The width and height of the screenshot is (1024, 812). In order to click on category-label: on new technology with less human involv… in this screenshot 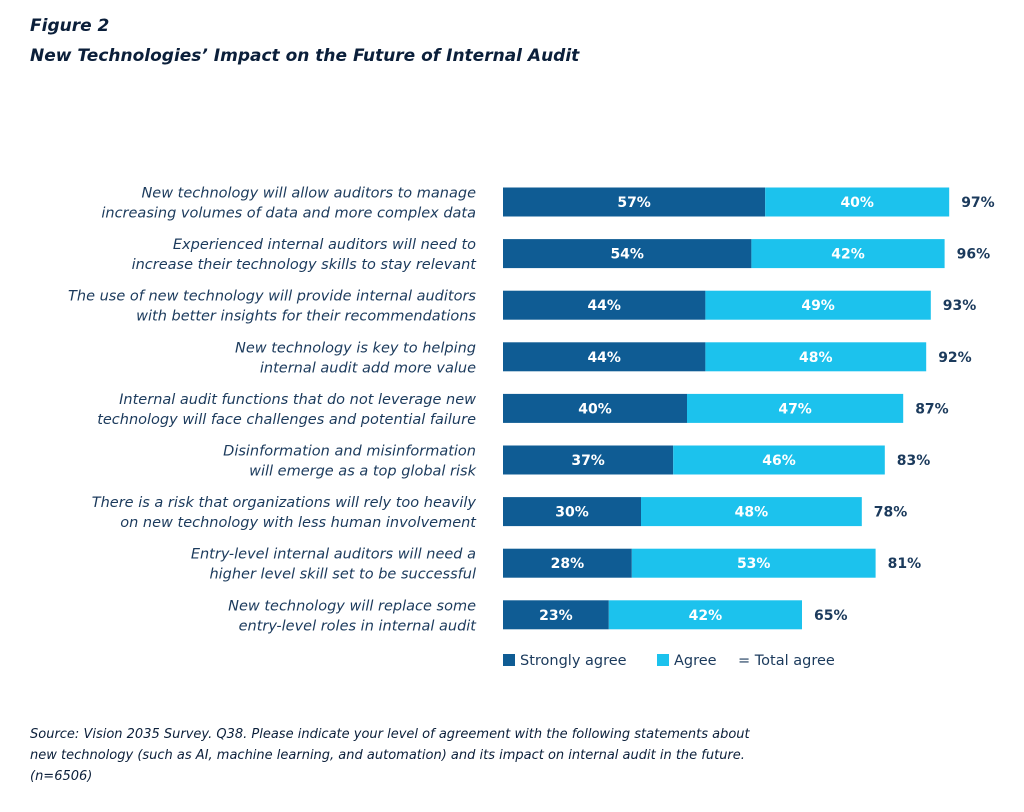, I will do `click(298, 523)`.